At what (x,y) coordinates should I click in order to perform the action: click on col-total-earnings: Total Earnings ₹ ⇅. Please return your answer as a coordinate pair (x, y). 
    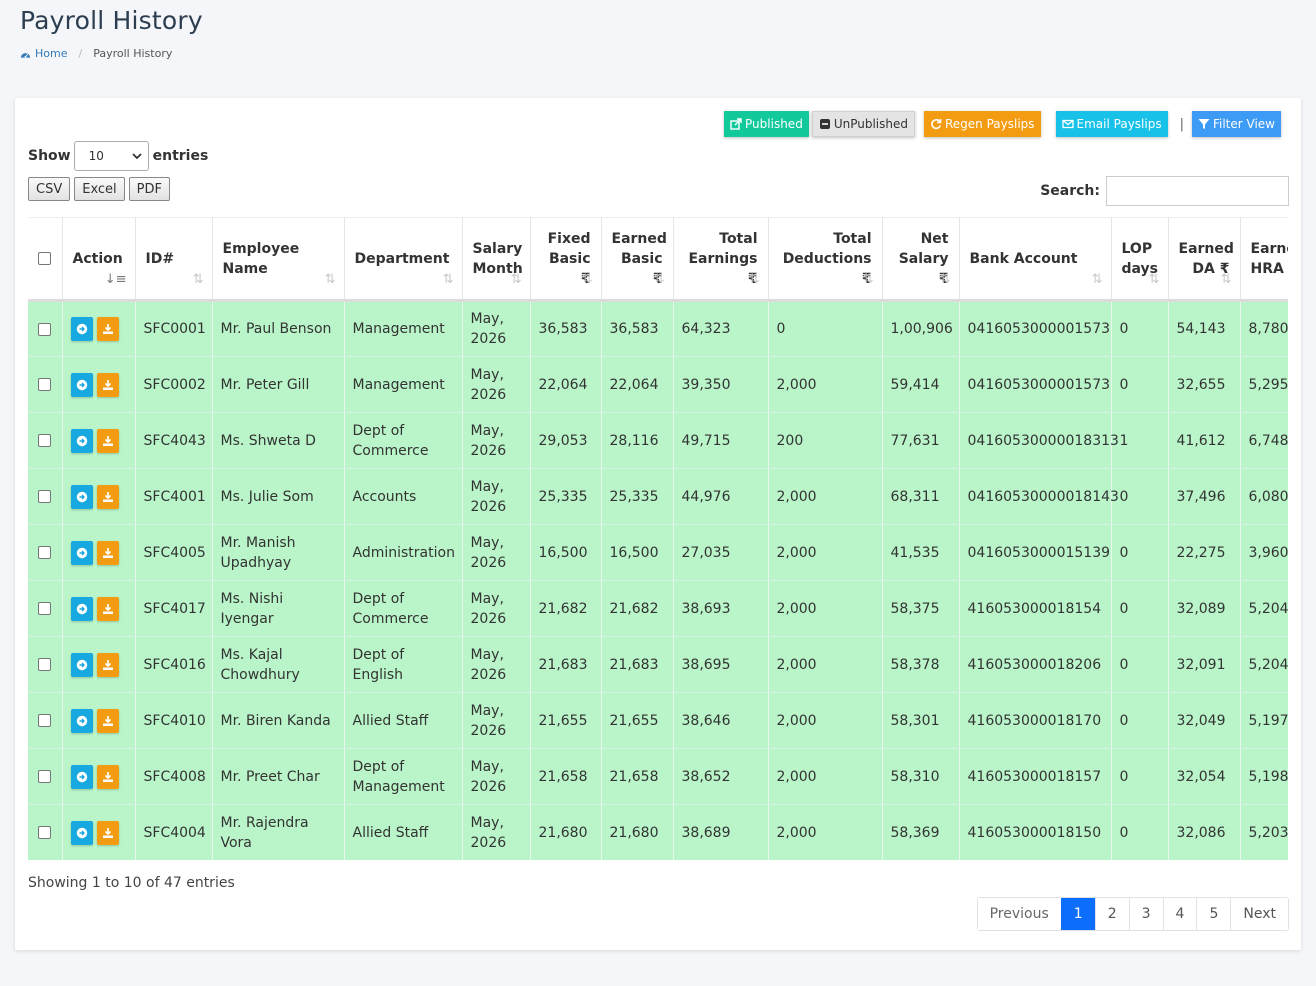
    Looking at the image, I should click on (721, 259).